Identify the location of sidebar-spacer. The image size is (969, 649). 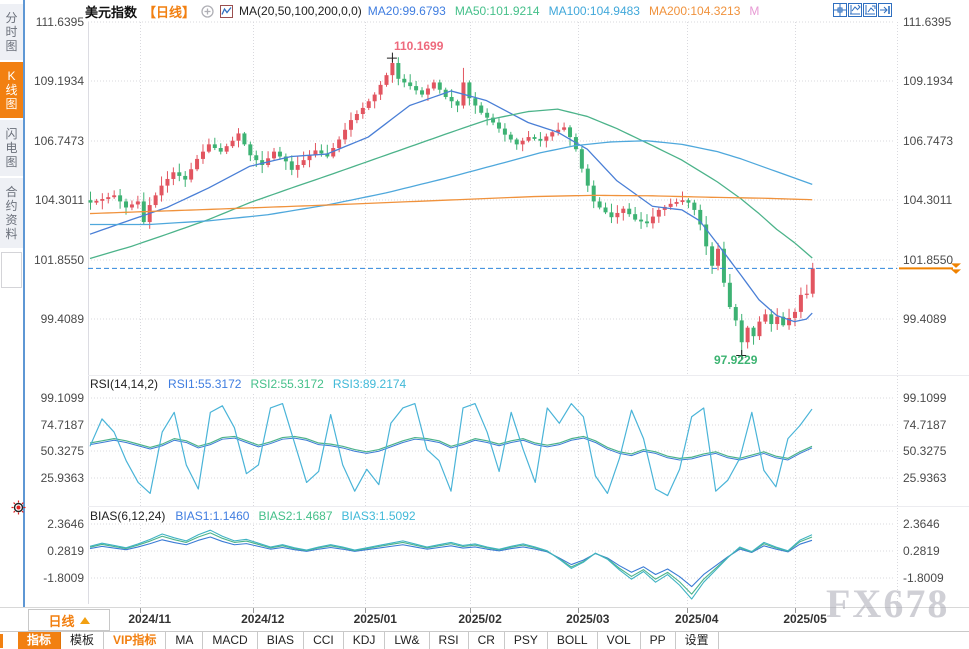
(11, 270).